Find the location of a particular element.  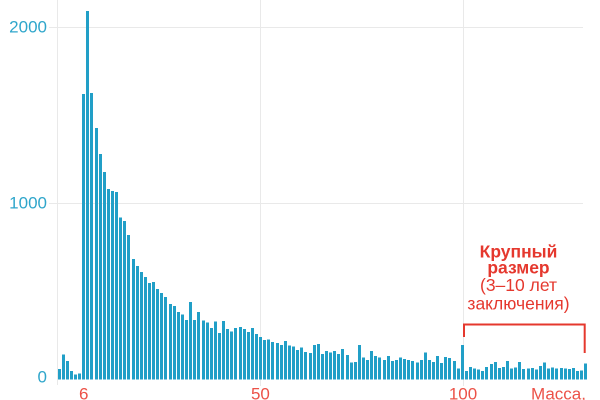

svg-text: заключения) is located at coordinates (518, 304).